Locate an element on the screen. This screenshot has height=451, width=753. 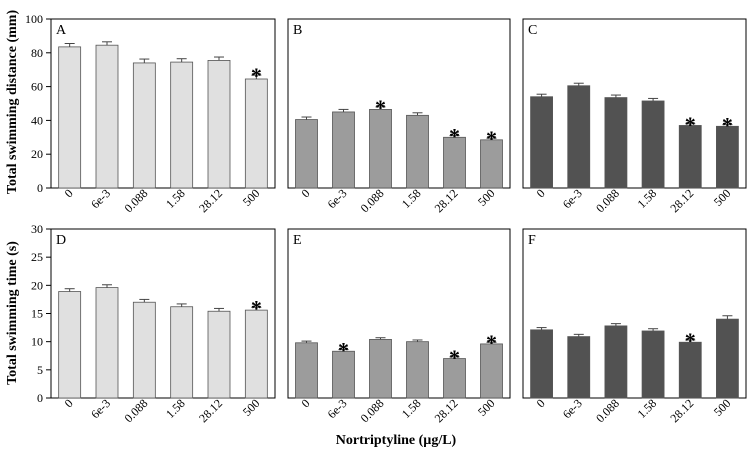
panel-d-ytick-label: 30 is located at coordinates (37, 229).